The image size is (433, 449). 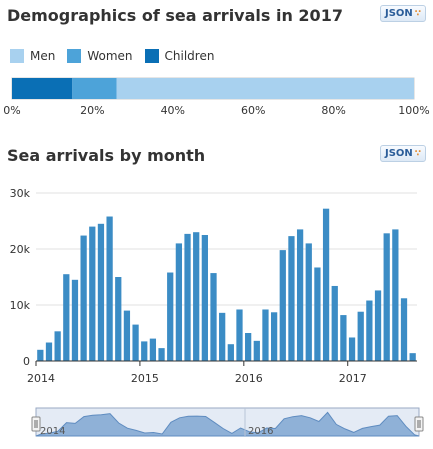 I want to click on navigator-handle-right, so click(x=419, y=424).